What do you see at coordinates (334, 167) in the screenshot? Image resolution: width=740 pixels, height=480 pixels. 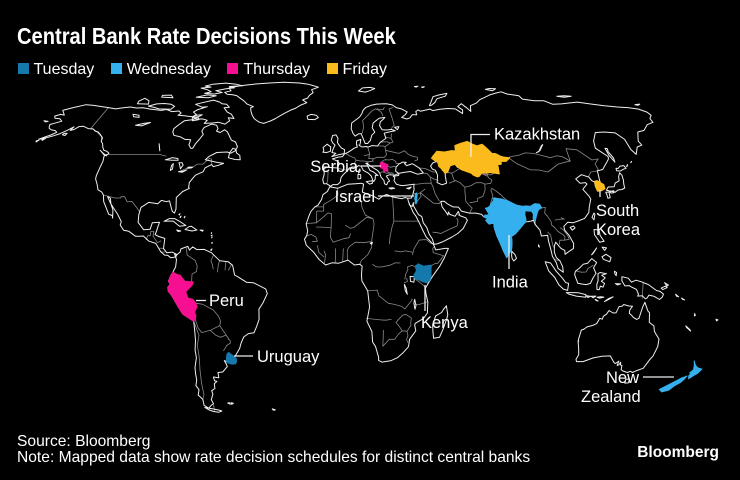 I see `svg-text: Serbia` at bounding box center [334, 167].